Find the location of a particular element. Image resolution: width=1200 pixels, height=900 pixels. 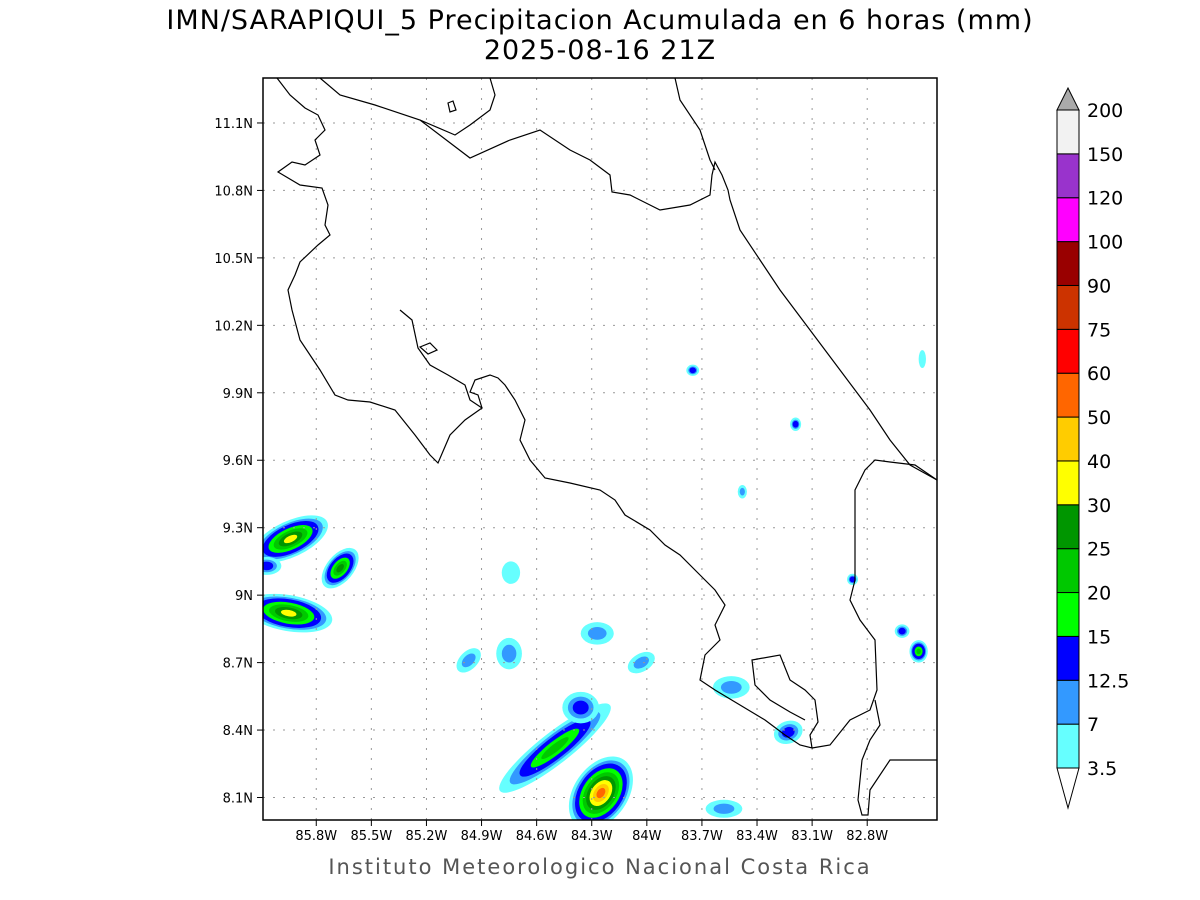

colorbar-label: 25 is located at coordinates (1099, 550).